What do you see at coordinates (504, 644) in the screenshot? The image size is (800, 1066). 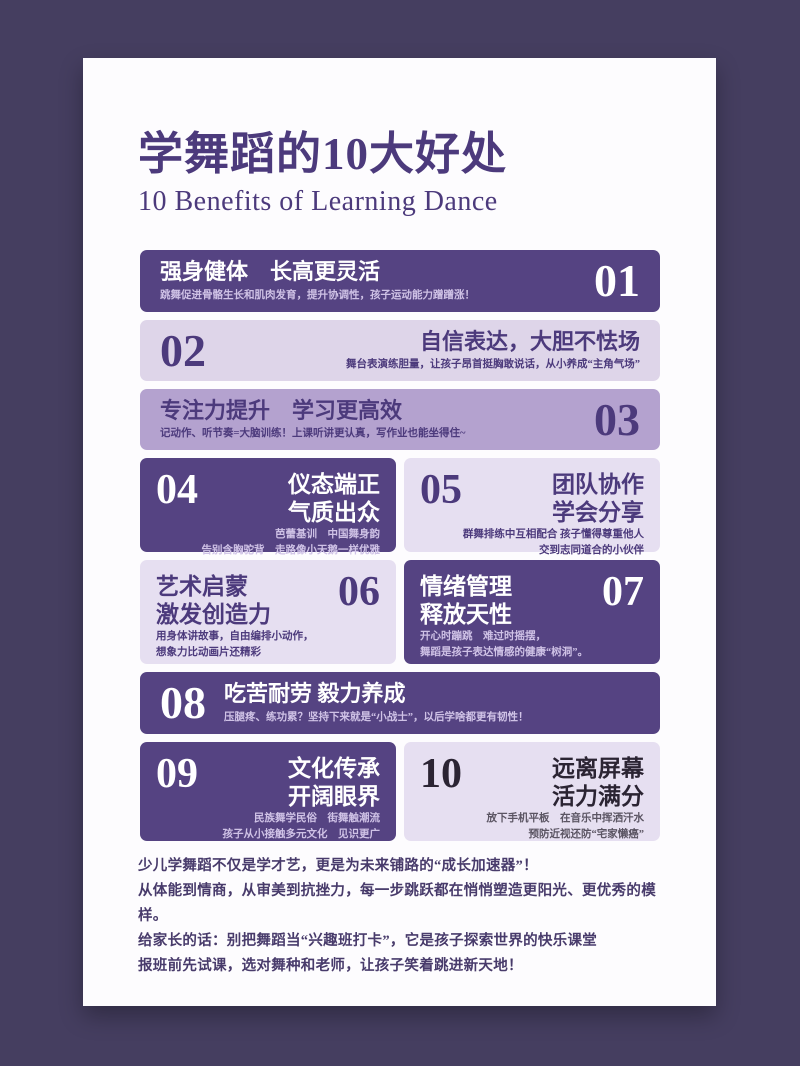 I see `benefit-desc: 开心时蹦跳 难过时摇摆， 舞蹈是孩子表达情感的健康“树洞”。` at bounding box center [504, 644].